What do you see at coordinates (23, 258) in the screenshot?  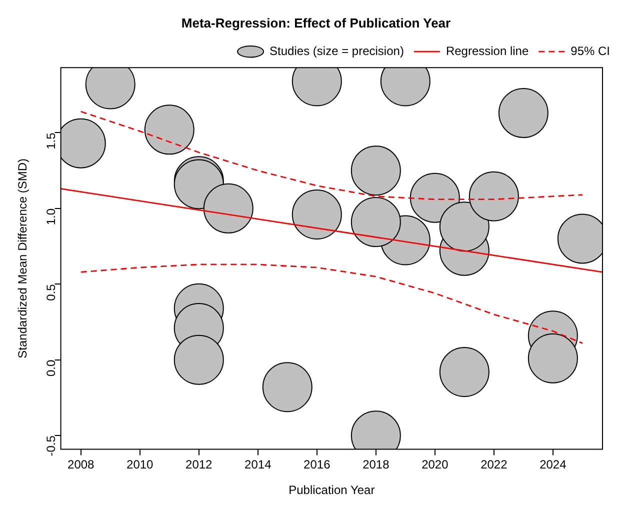 I see `y-axis-title: Standardized Mean Difference (SMD)` at bounding box center [23, 258].